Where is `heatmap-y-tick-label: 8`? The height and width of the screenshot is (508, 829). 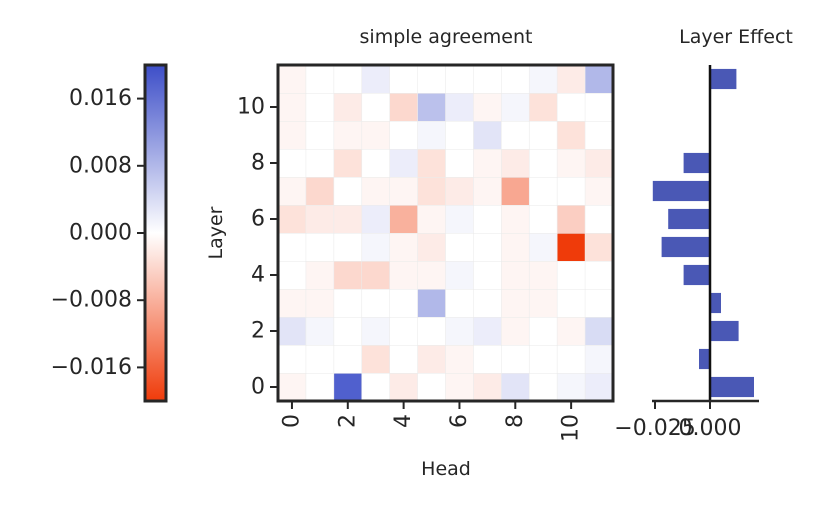
heatmap-y-tick-label: 8 is located at coordinates (258, 163).